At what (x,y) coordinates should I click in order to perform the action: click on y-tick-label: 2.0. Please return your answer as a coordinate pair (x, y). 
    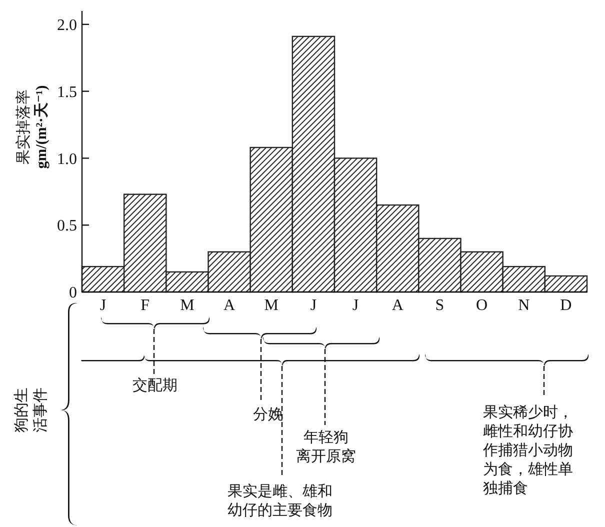
    Looking at the image, I should click on (67, 25).